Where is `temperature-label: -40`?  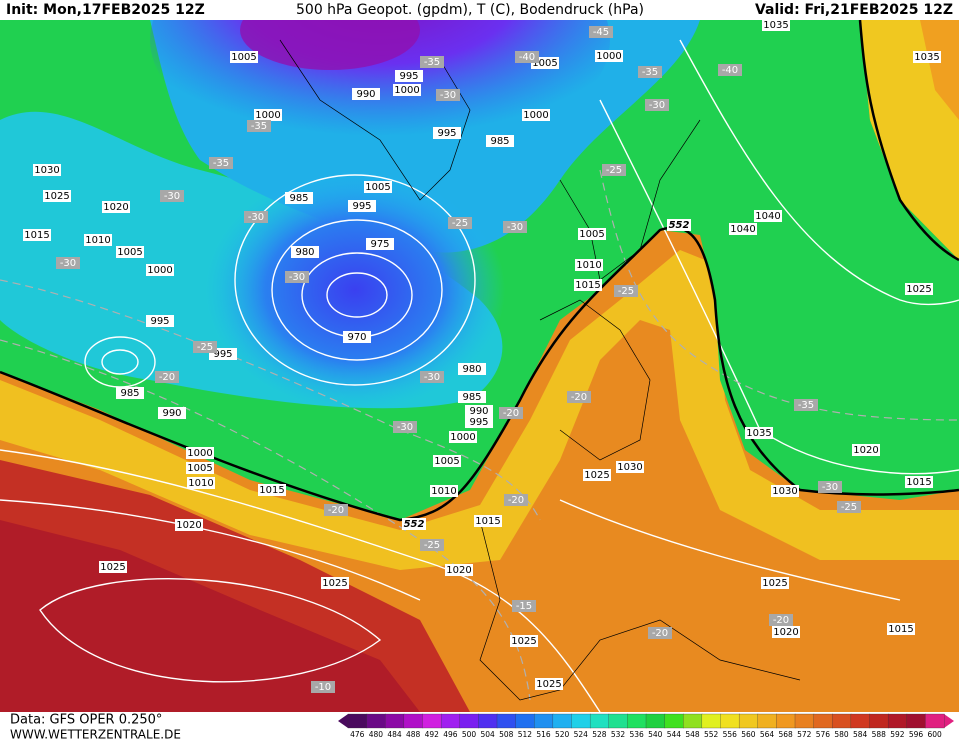
temperature-label: -40 is located at coordinates (527, 57).